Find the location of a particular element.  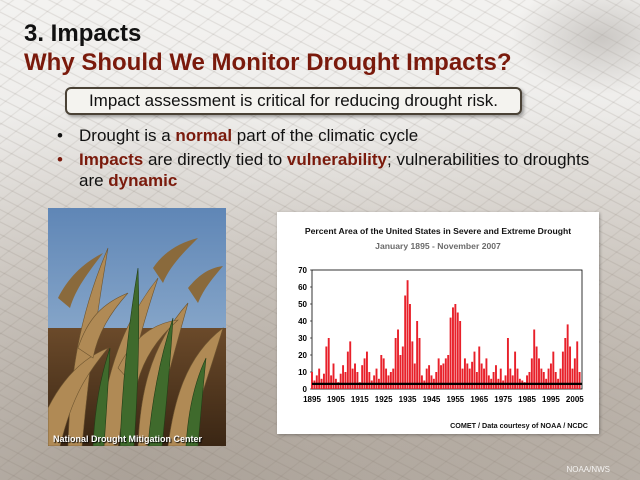

chart-subtitle: January 1895 - November 2007 is located at coordinates (438, 246).